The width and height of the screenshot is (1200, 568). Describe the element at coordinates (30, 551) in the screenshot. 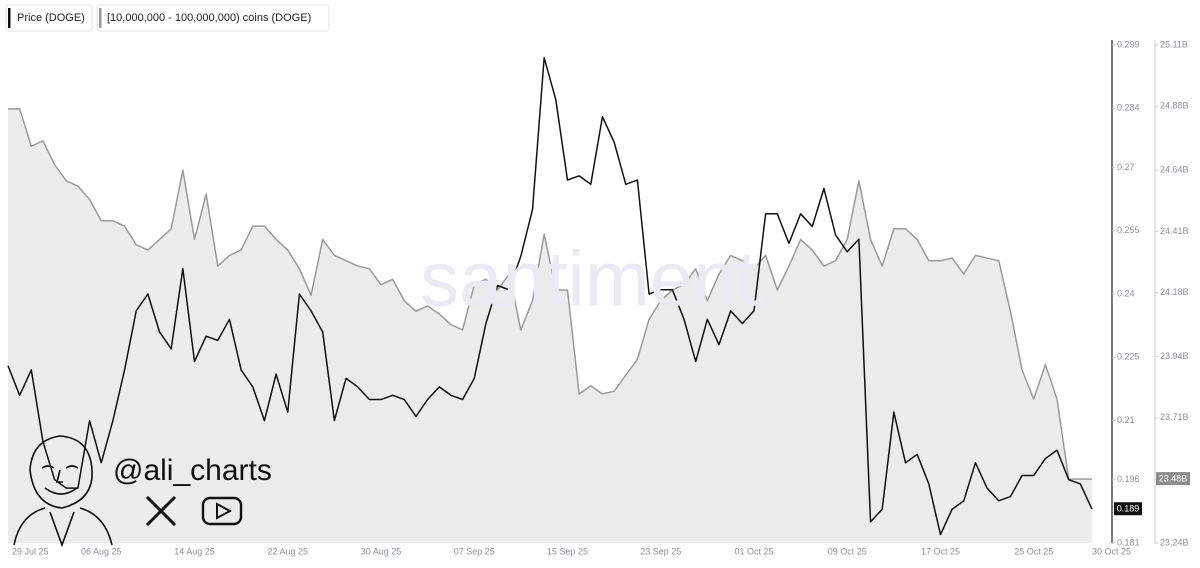

I see `x-tick-label: 29 Jul 25` at that location.